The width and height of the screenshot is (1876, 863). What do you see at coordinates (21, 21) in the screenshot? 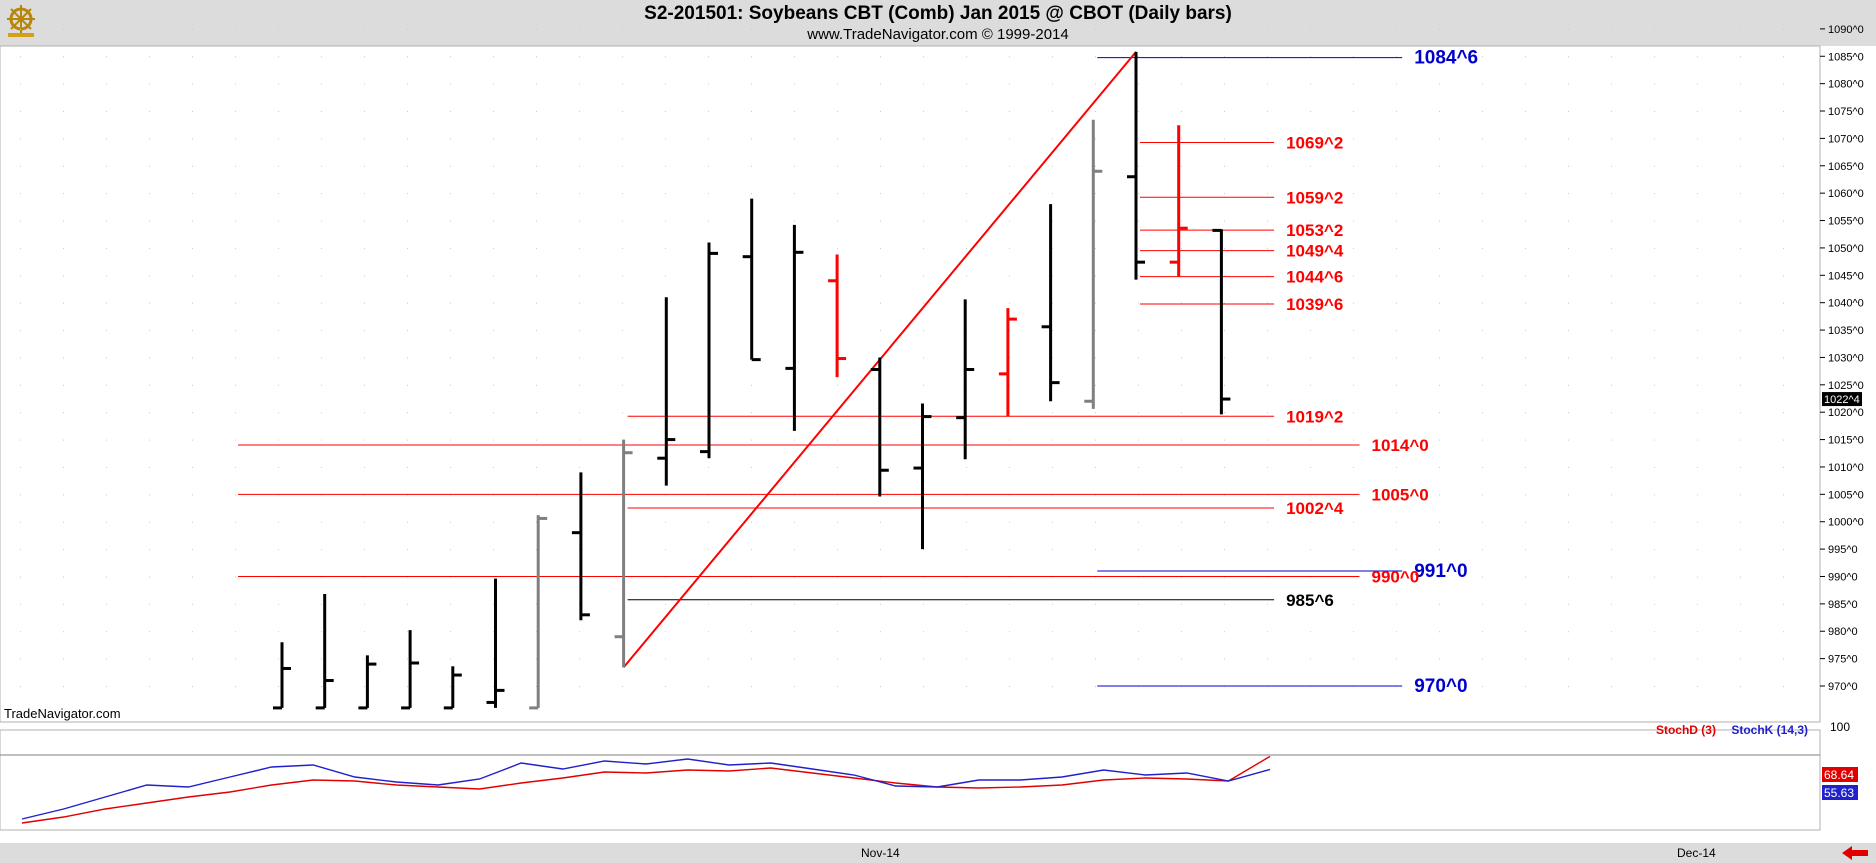
I see `ship-wheel-logo-icon` at bounding box center [21, 21].